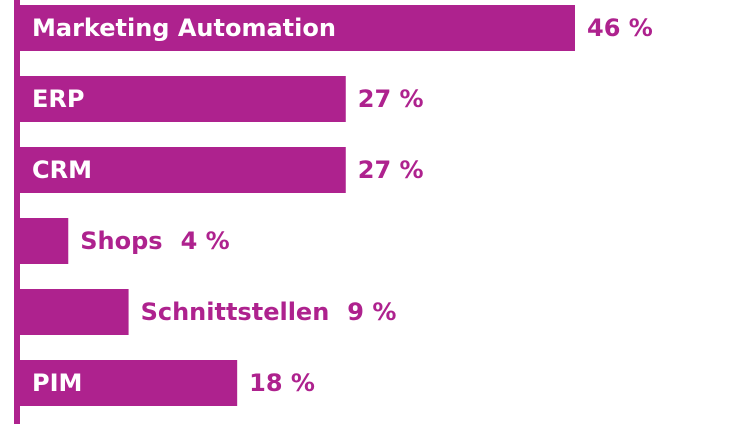 Image resolution: width=732 pixels, height=424 pixels. Describe the element at coordinates (57, 383) in the screenshot. I see `category-label: PIM` at that location.